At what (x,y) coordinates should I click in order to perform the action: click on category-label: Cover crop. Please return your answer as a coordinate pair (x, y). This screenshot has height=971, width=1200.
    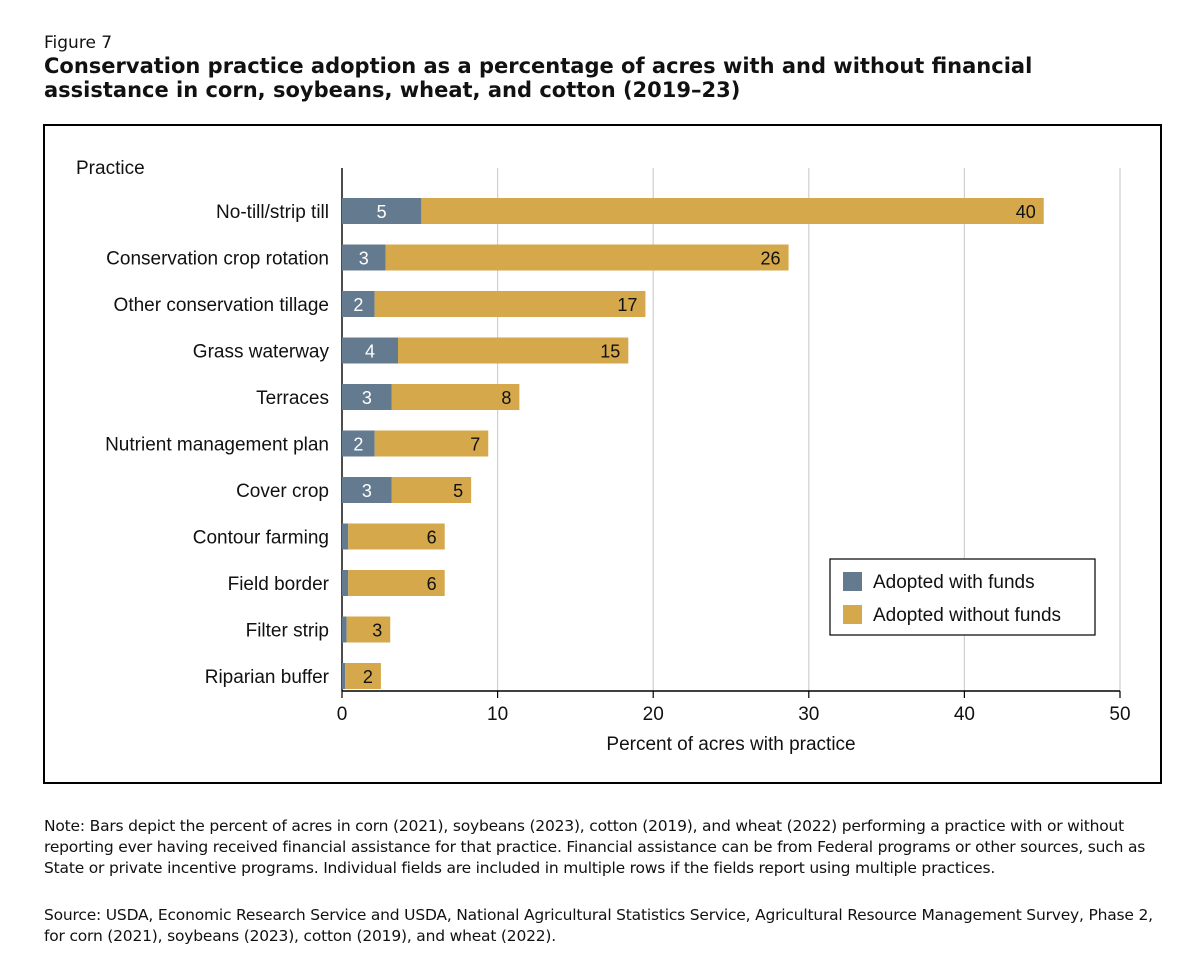
    Looking at the image, I should click on (282, 491).